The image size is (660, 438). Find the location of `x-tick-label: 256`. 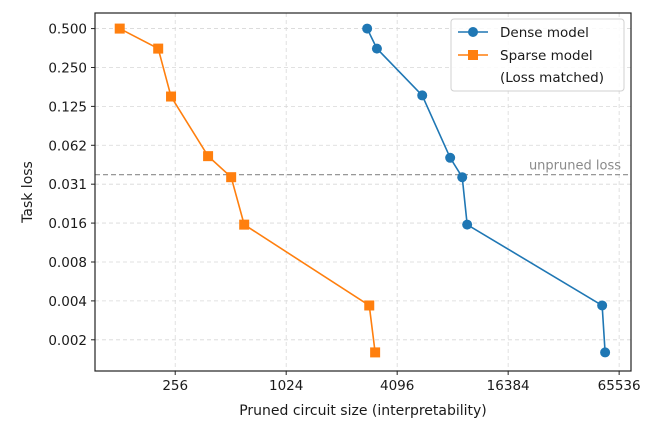

x-tick-label: 256 is located at coordinates (175, 386).